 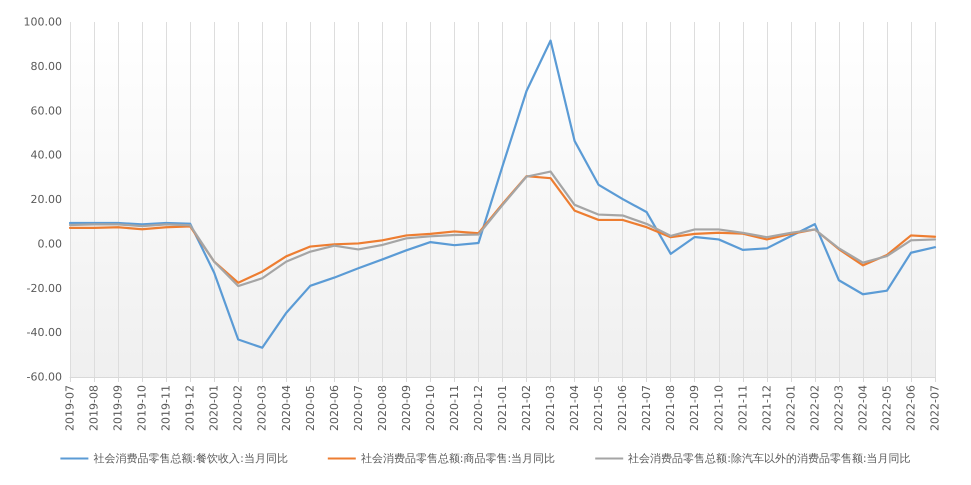 I want to click on x-tick-label: 2020-11, so click(x=454, y=408).